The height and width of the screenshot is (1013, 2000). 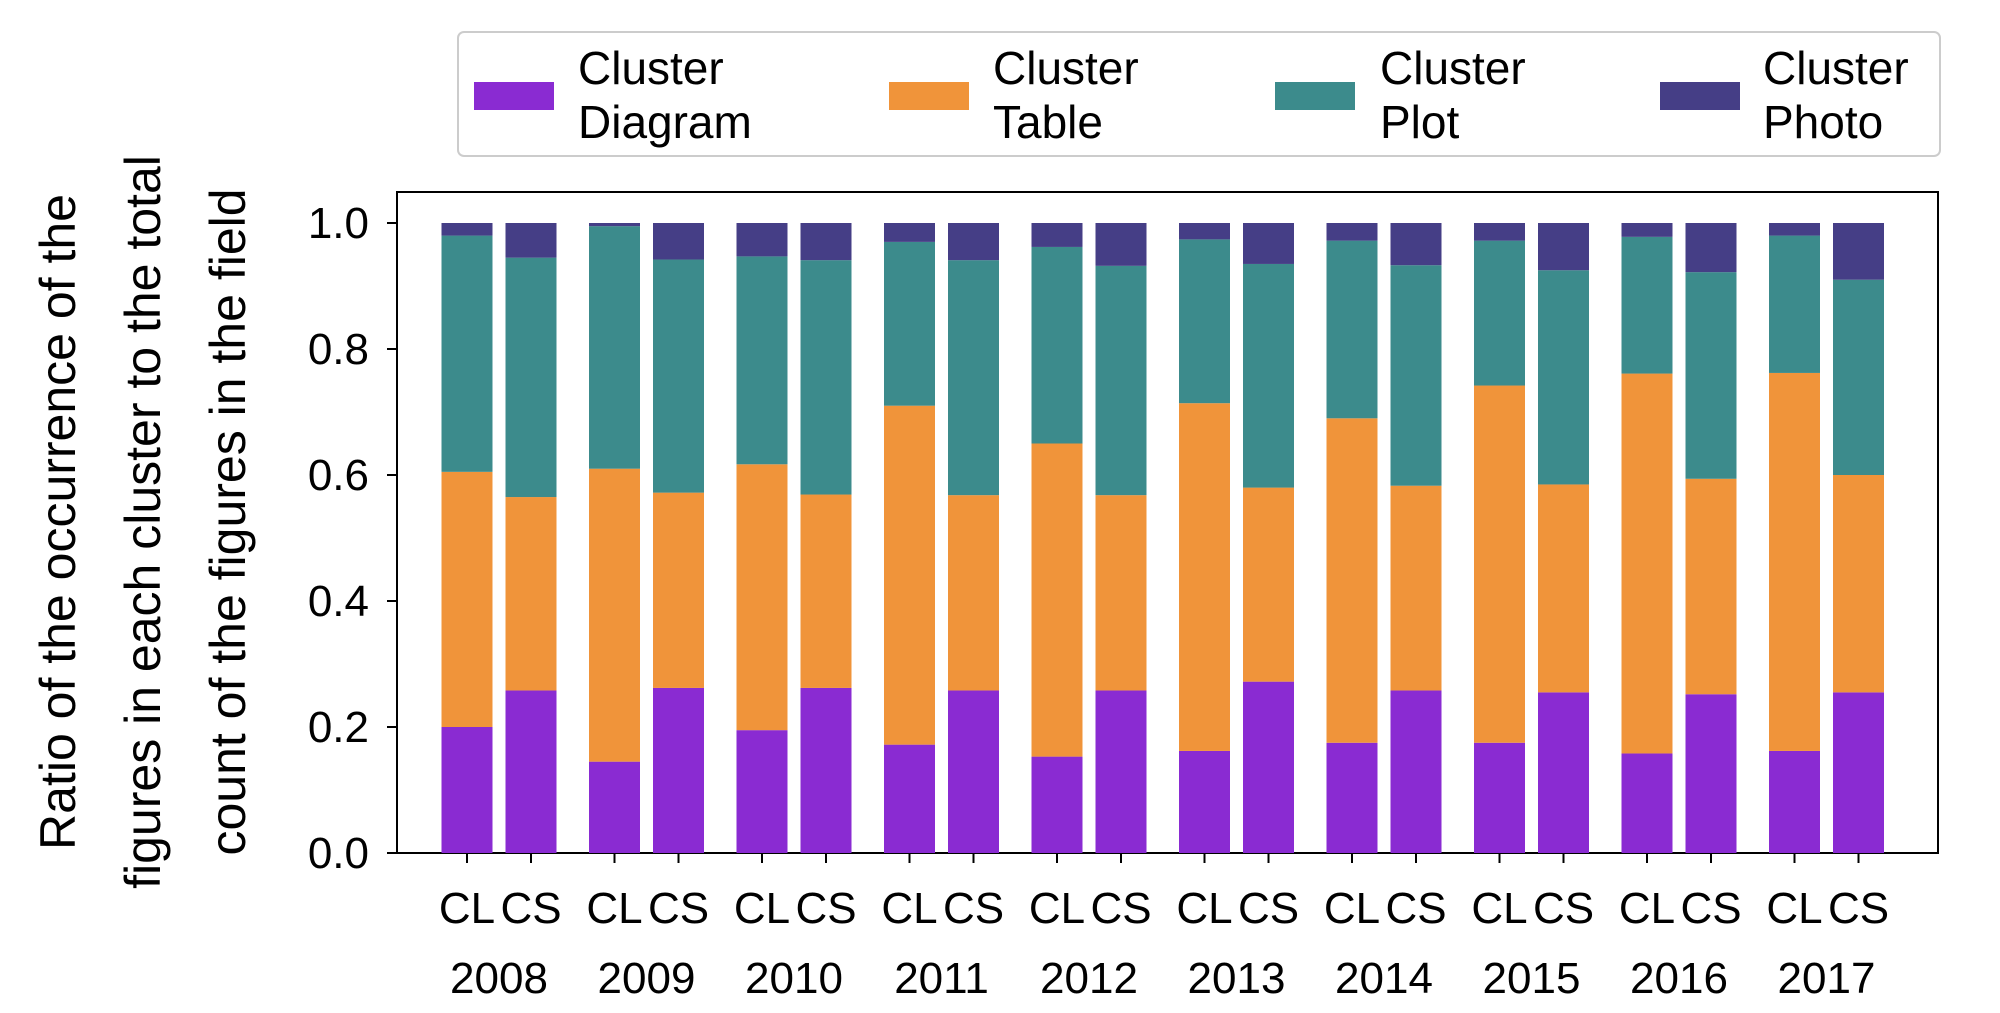 What do you see at coordinates (338, 853) in the screenshot?
I see `y-tick-label: 0.0` at bounding box center [338, 853].